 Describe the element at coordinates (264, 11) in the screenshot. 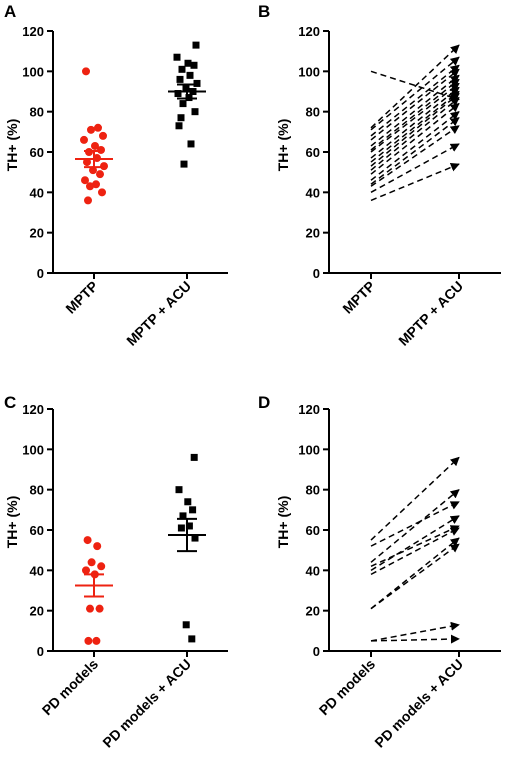

I see `panel-letter: B` at that location.